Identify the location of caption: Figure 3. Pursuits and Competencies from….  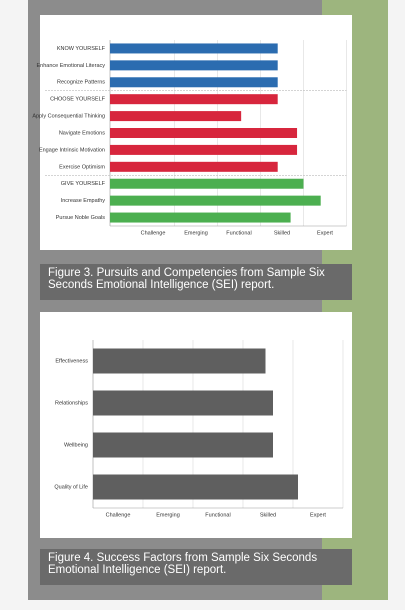
(196, 282).